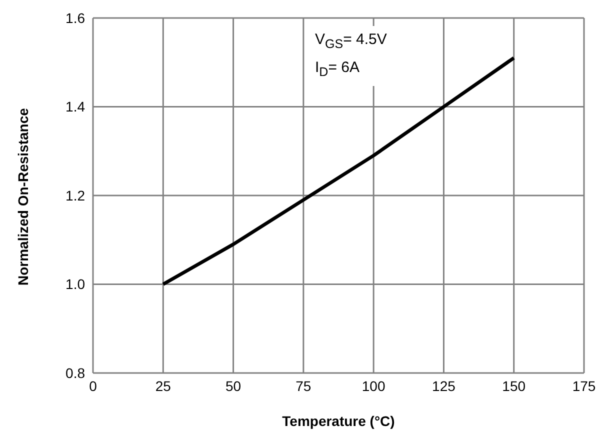 The height and width of the screenshot is (443, 607). I want to click on y-tick-label: 1.4, so click(76, 106).